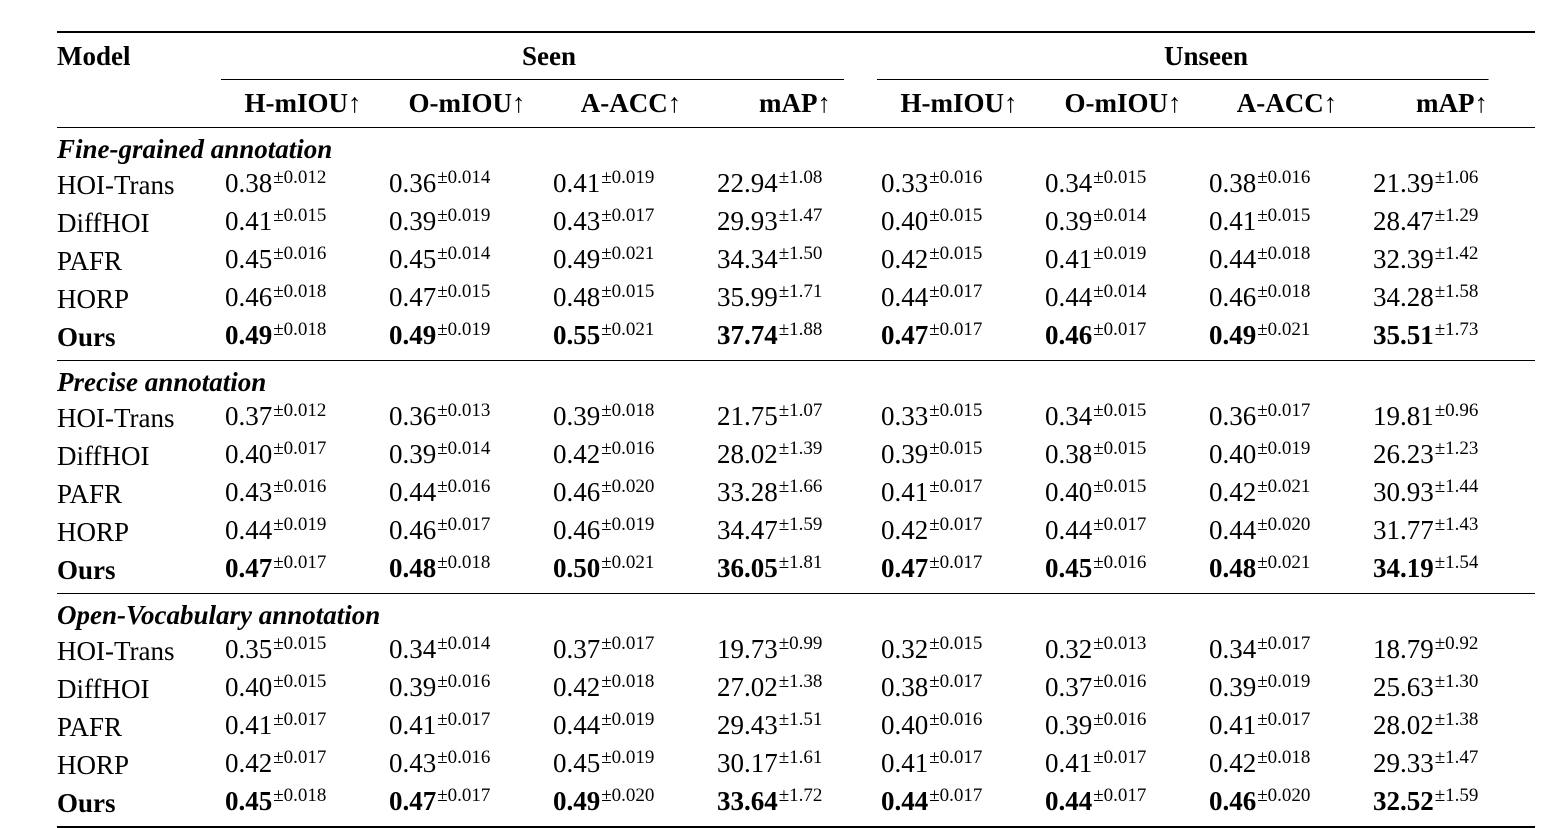 This screenshot has width=1560, height=828. What do you see at coordinates (139, 55) in the screenshot?
I see `model-column-header: Model` at bounding box center [139, 55].